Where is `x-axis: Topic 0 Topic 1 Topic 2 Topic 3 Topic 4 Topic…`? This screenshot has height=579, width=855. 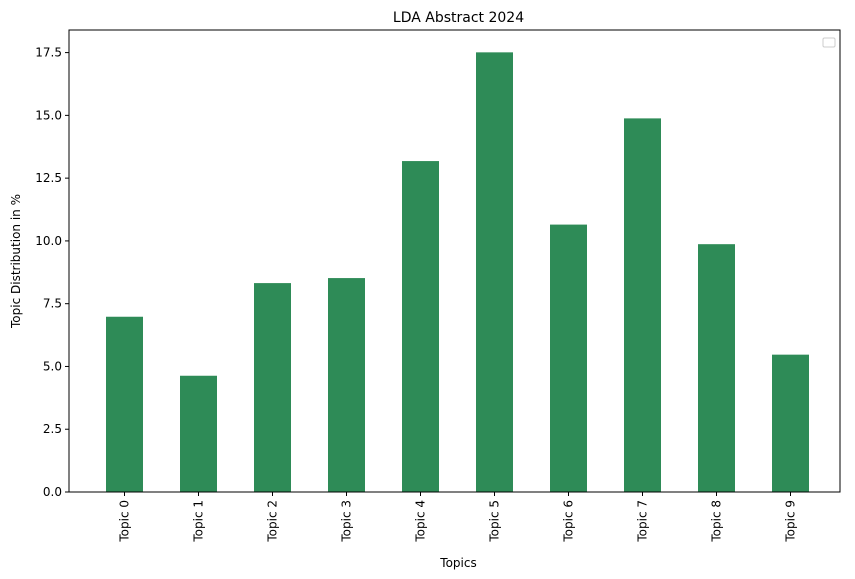
x-axis: Topic 0 Topic 1 Topic 2 Topic 3 Topic 4 Topic… is located at coordinates (458, 517).